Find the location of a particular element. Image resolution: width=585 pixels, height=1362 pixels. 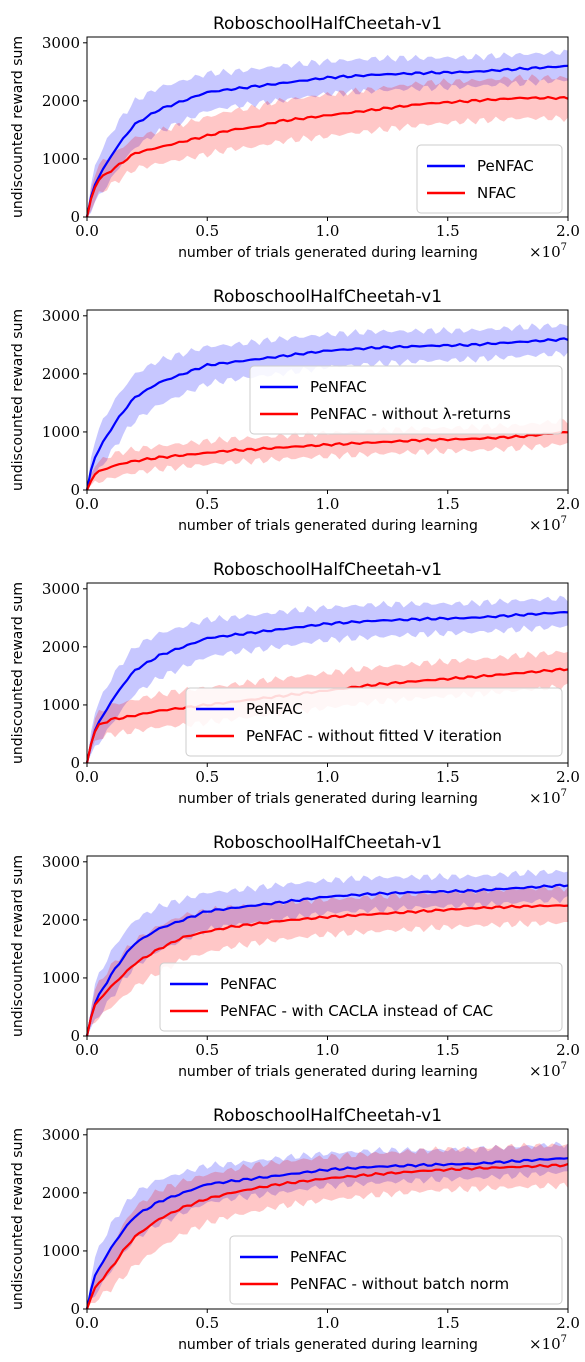

legend-label: PeNFAC - without fitted V iteration is located at coordinates (374, 736).